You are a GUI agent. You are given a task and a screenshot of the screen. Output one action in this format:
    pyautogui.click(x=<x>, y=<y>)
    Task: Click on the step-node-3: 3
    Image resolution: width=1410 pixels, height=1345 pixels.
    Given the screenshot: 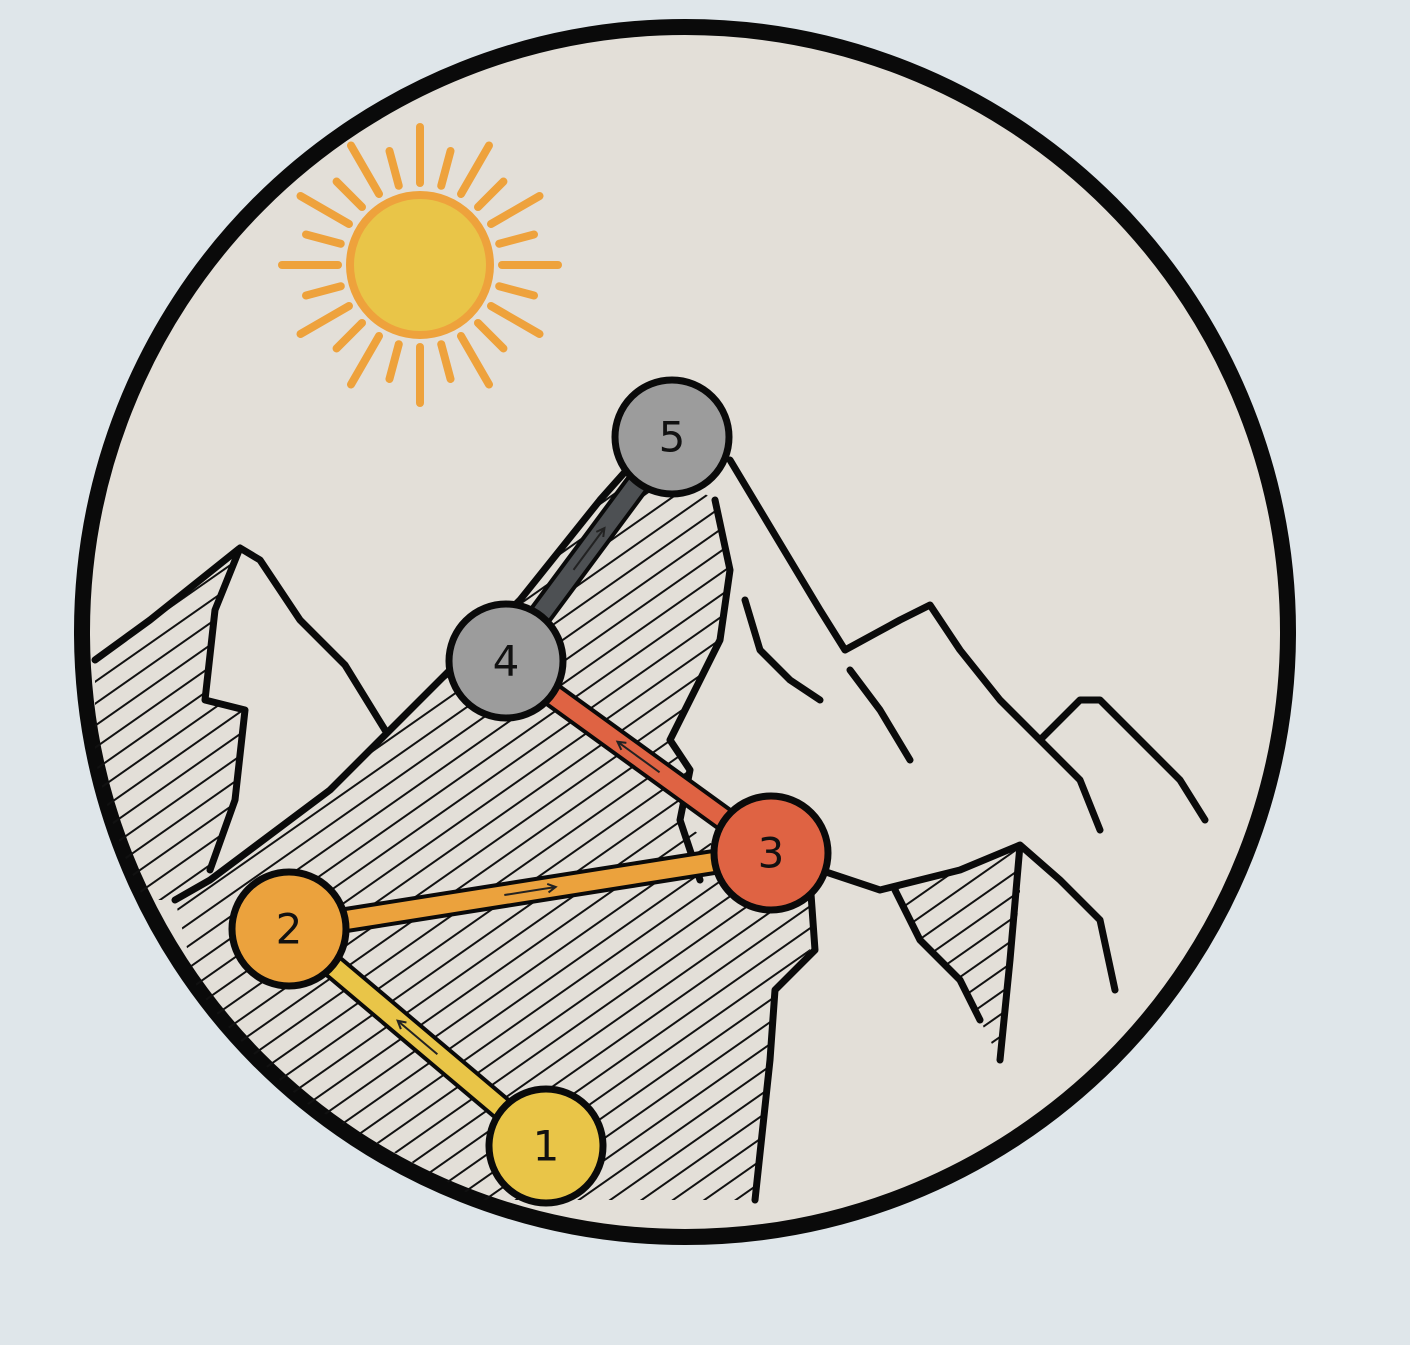 What is the action you would take?
    pyautogui.click(x=771, y=853)
    